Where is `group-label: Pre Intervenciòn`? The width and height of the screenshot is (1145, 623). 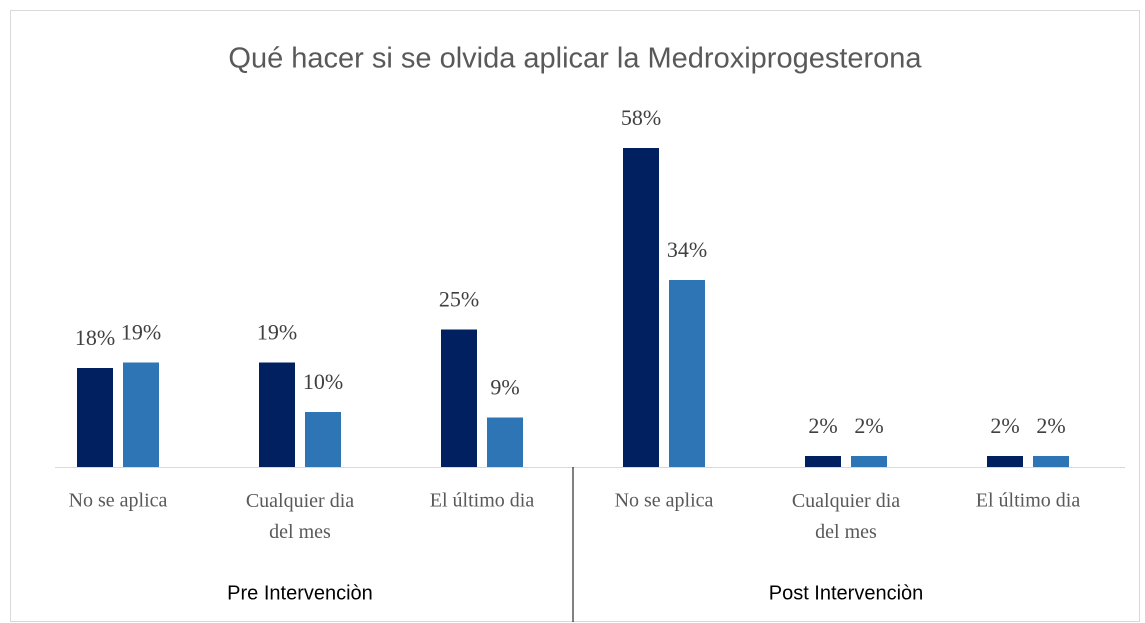
group-label: Pre Intervenciòn is located at coordinates (300, 593).